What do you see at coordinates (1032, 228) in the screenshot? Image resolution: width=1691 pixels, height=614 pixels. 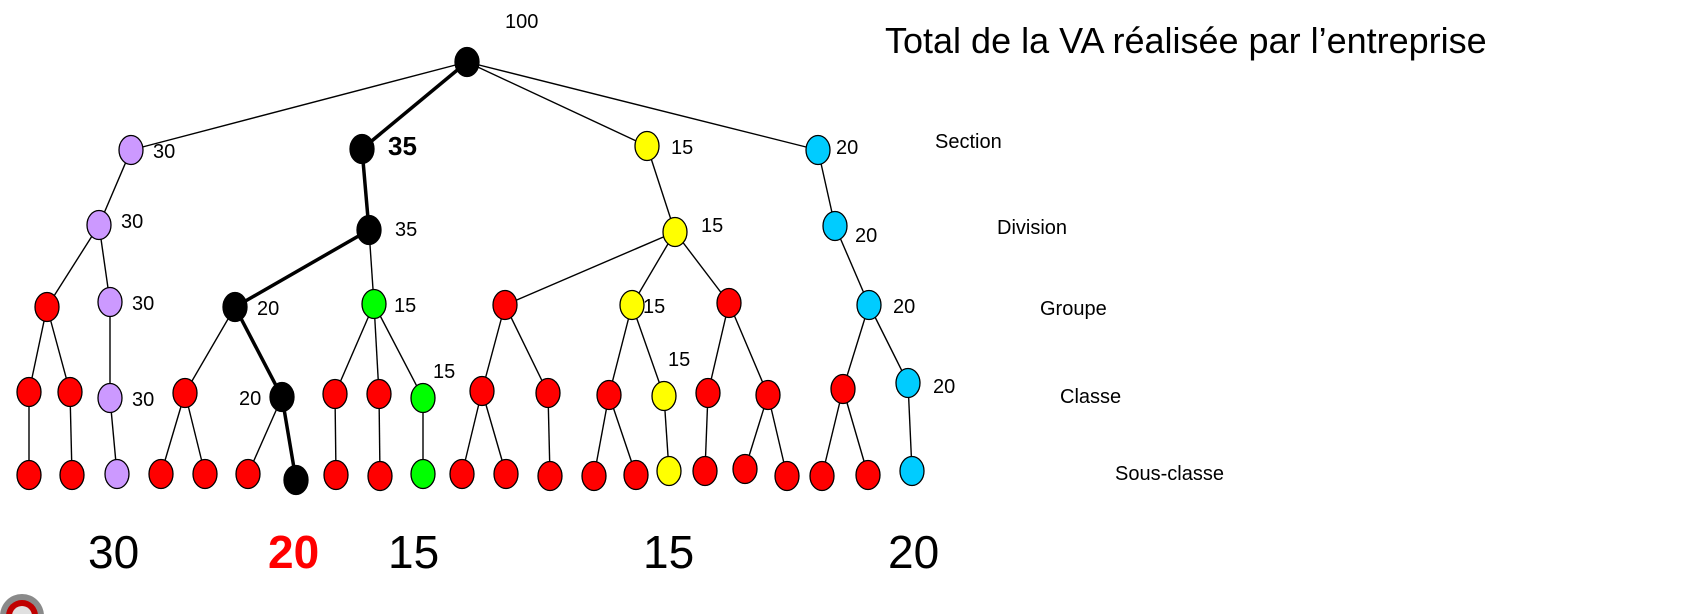 I see `level-label-division: Division` at bounding box center [1032, 228].